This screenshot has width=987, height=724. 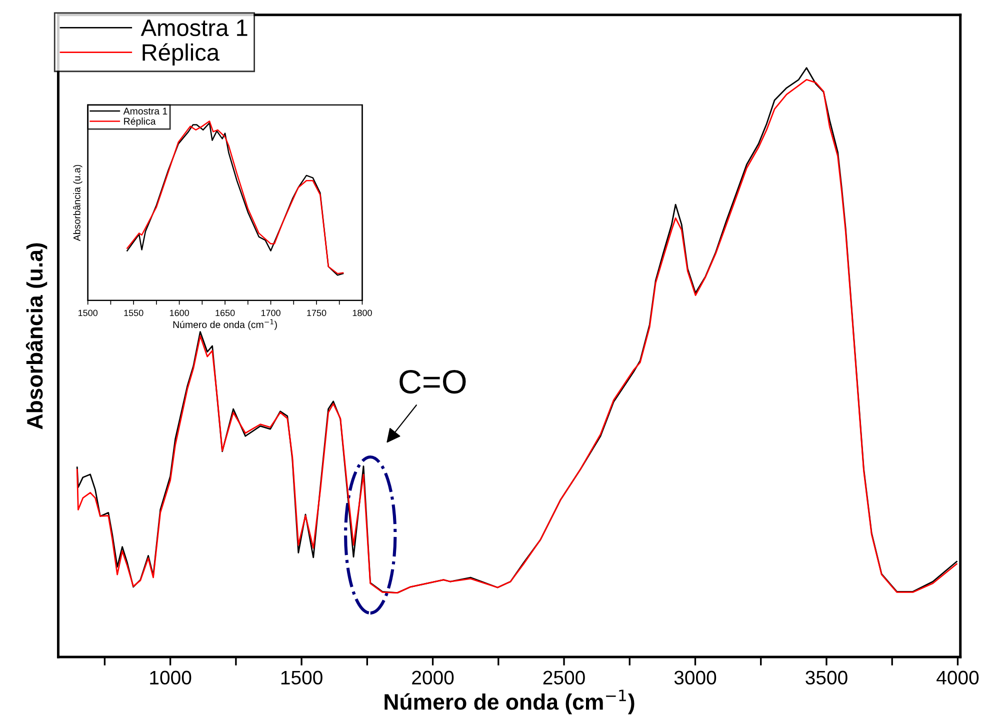 What do you see at coordinates (134, 313) in the screenshot?
I see `x-tick-label: 1550` at bounding box center [134, 313].